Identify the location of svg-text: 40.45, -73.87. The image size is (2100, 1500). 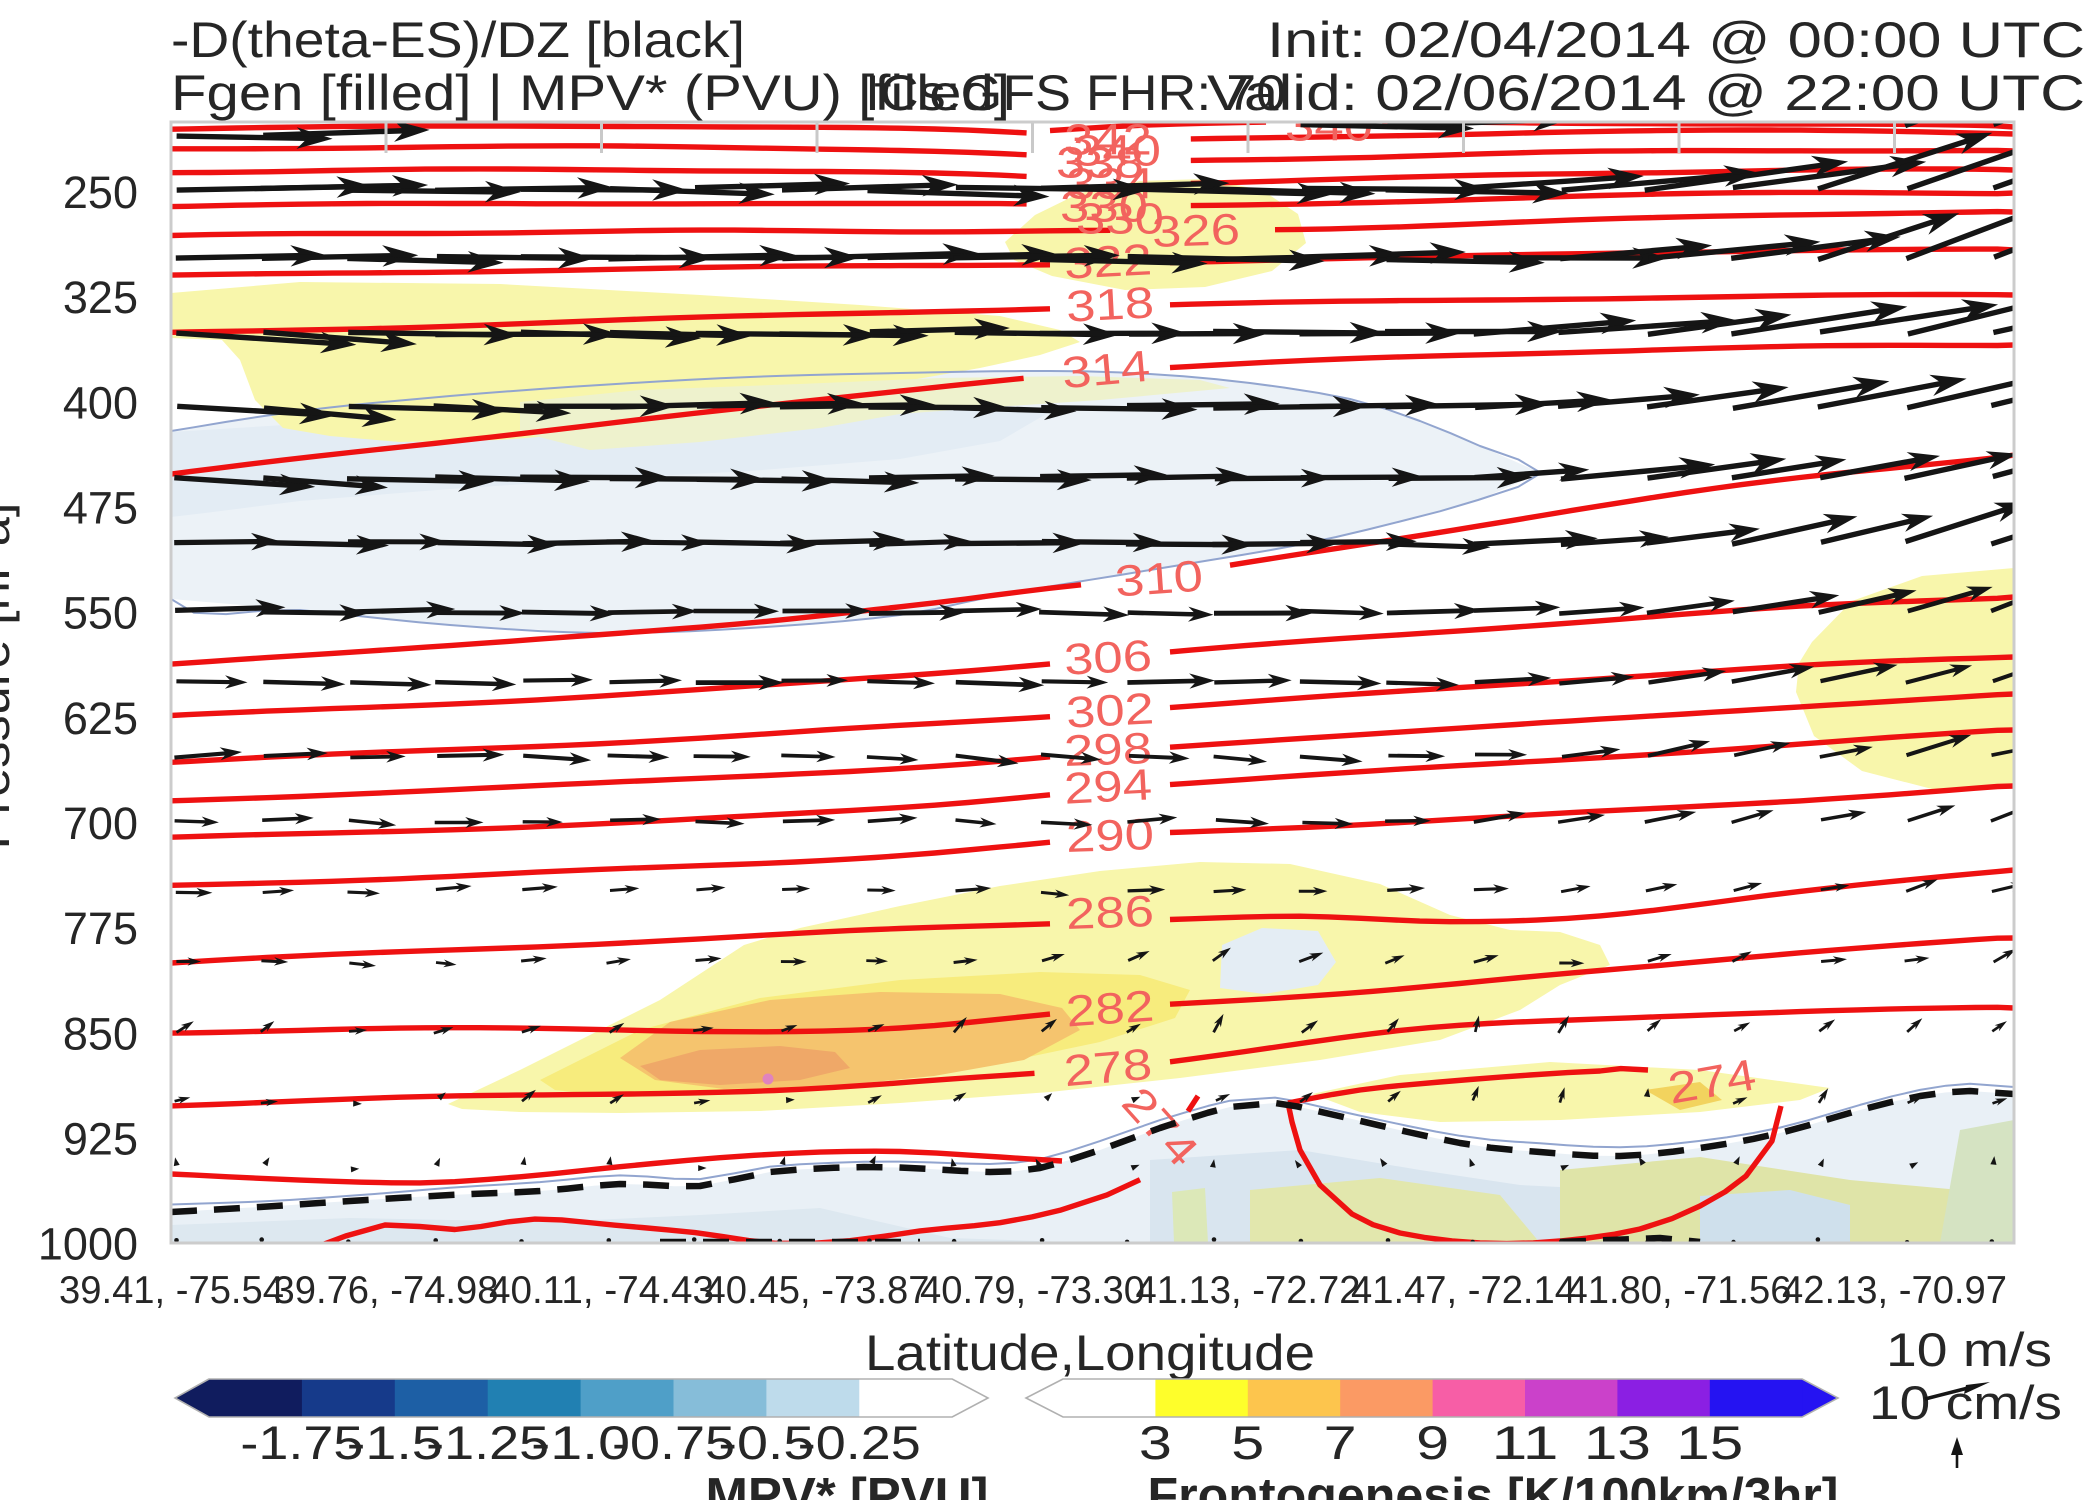
(817, 1290).